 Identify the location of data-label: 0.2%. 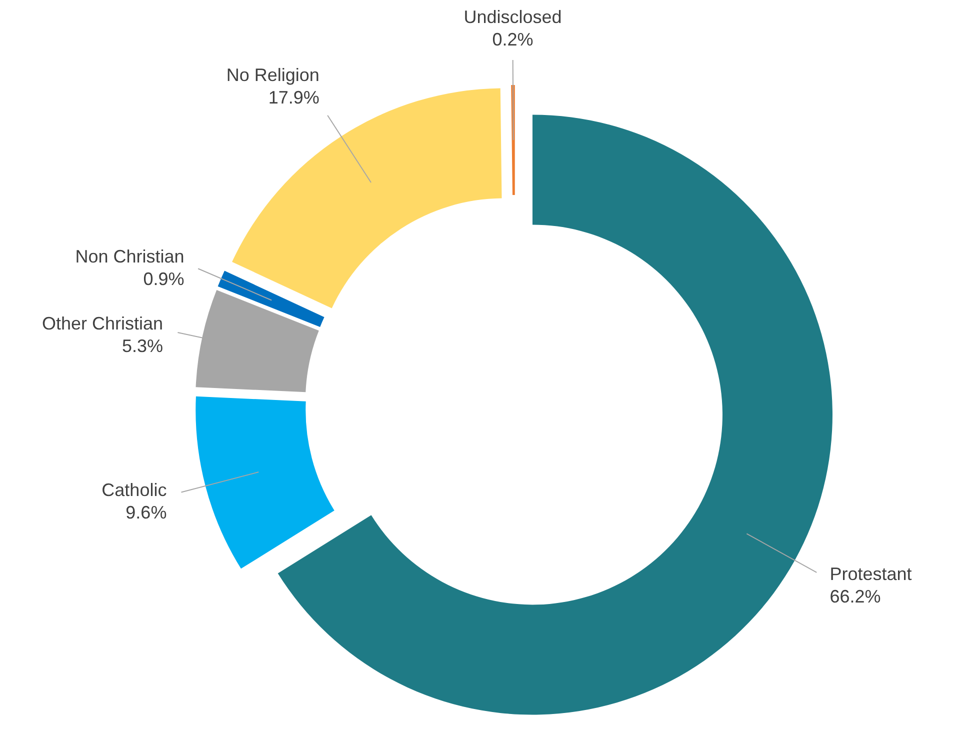
(513, 40).